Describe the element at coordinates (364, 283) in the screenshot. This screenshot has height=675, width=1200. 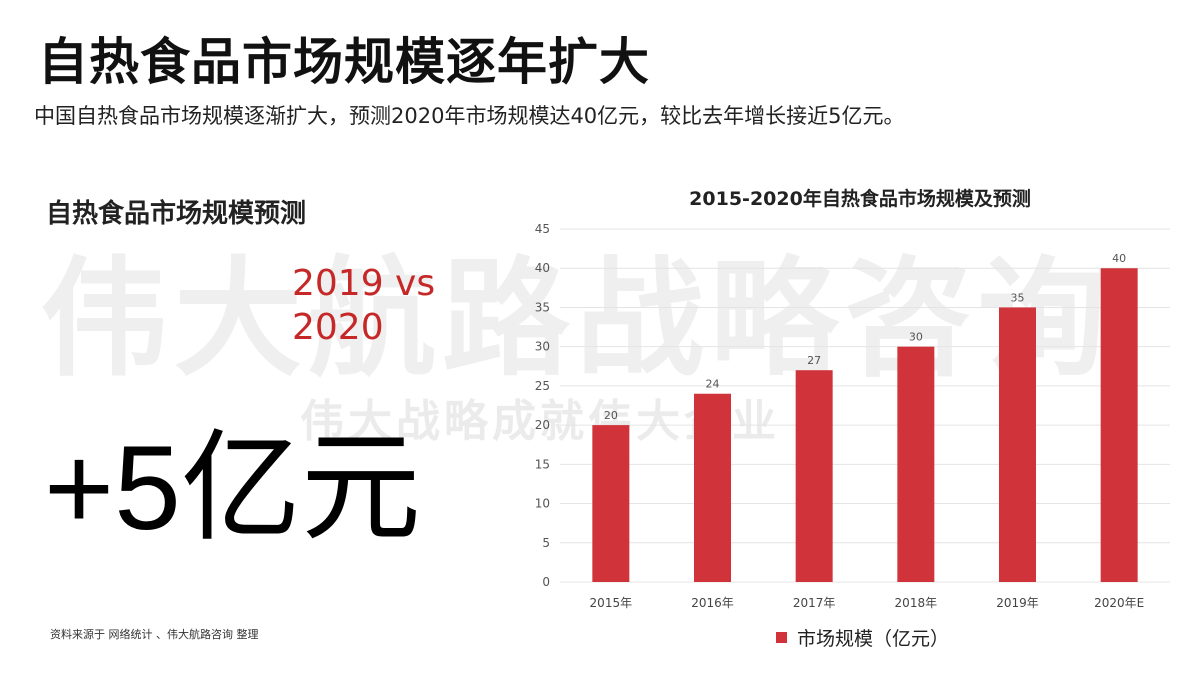
I see `comparison-line-1: 2019 vs` at that location.